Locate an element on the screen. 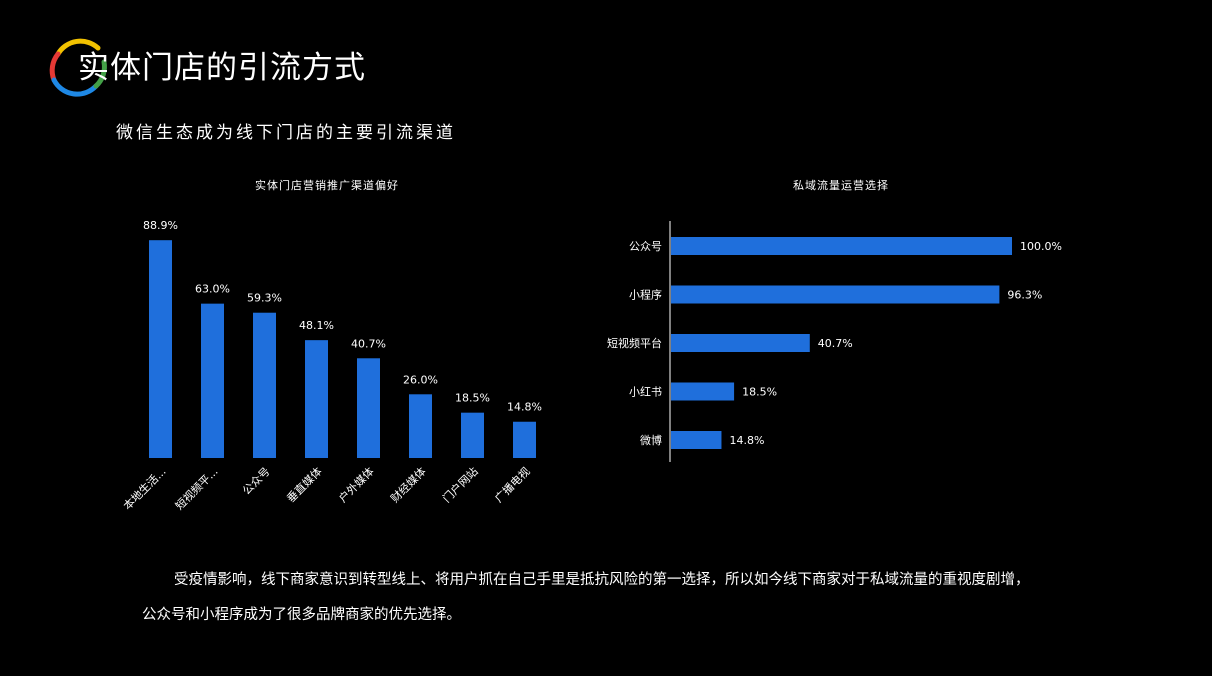 This screenshot has height=676, width=1212. chart2-data-label: 100.0% is located at coordinates (1041, 246).